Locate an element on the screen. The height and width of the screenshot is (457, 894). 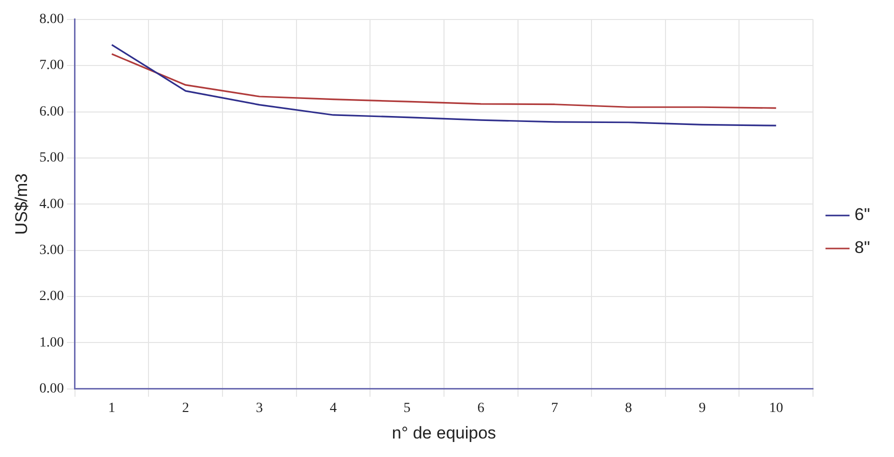
x-tick-label: 5 is located at coordinates (407, 408).